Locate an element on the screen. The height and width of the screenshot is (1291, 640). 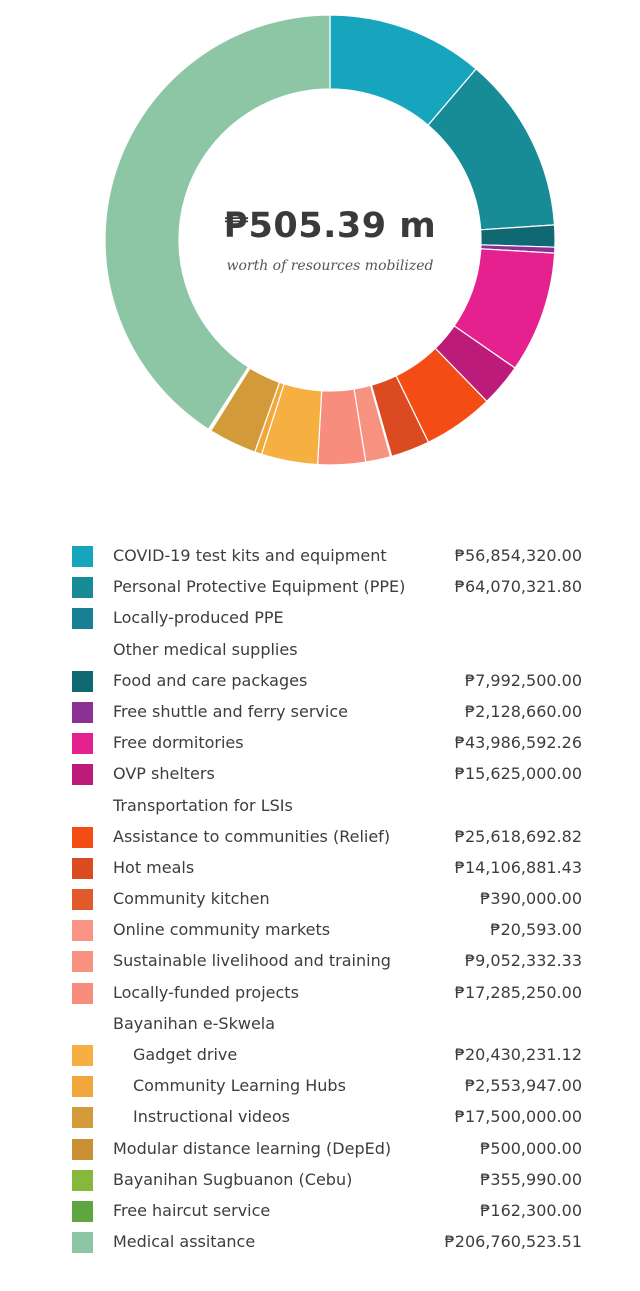
legend-row: Community kitchen ₱390,000.00 is located at coordinates (327, 898).